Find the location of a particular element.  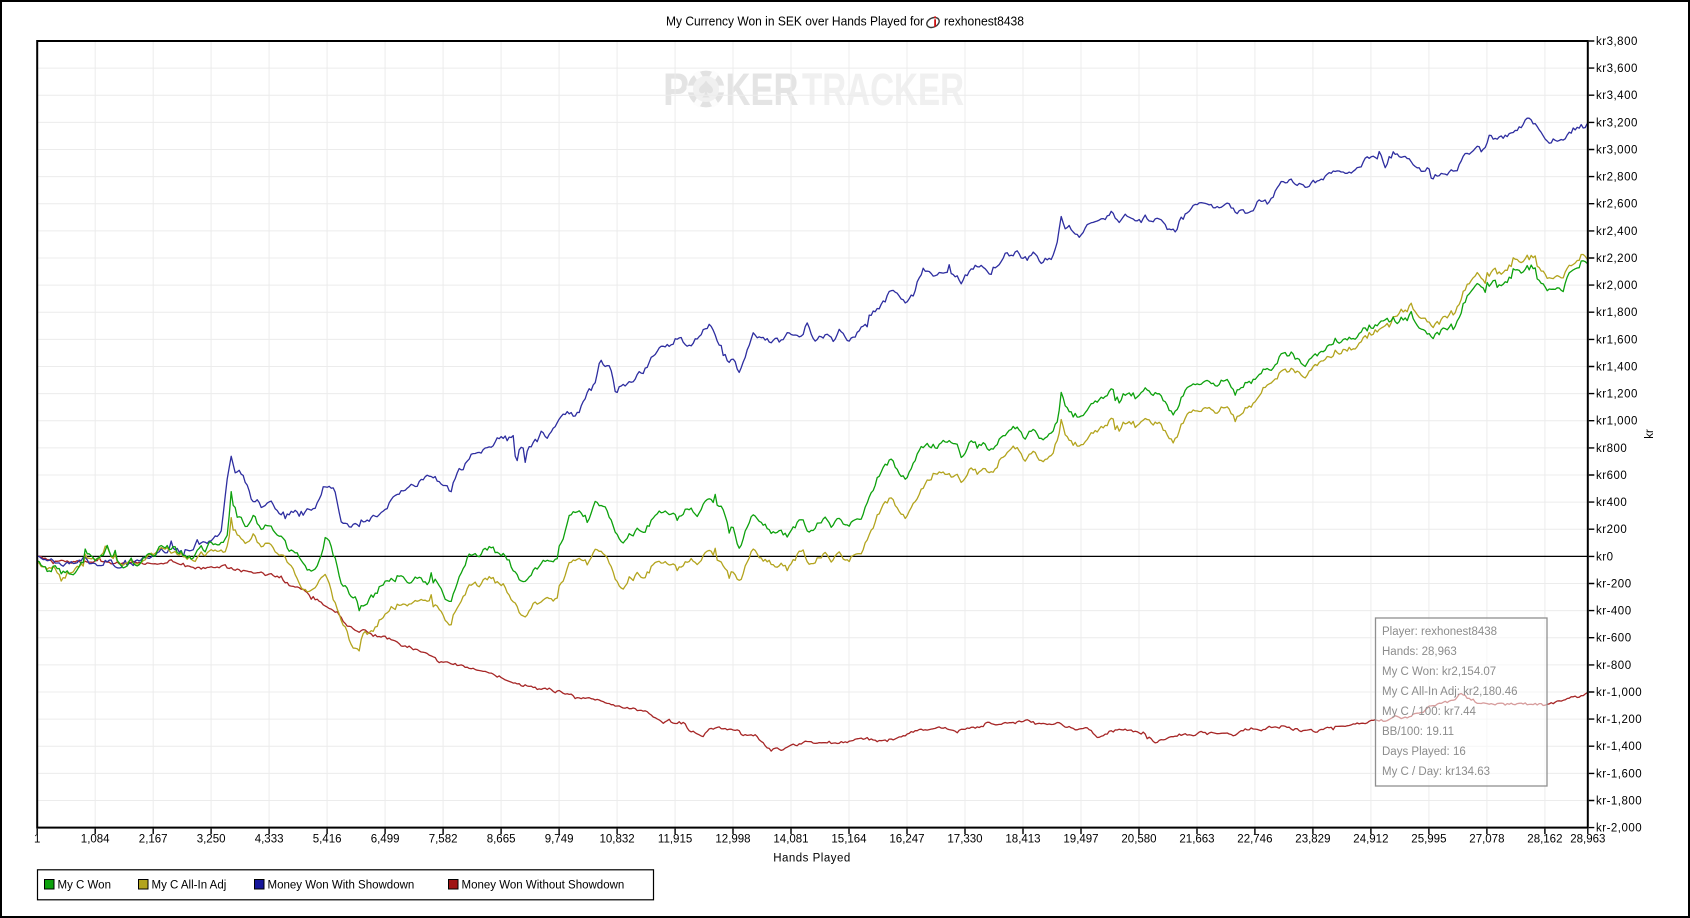

svg-text: My C / 100: kr7.44 is located at coordinates (1429, 712).